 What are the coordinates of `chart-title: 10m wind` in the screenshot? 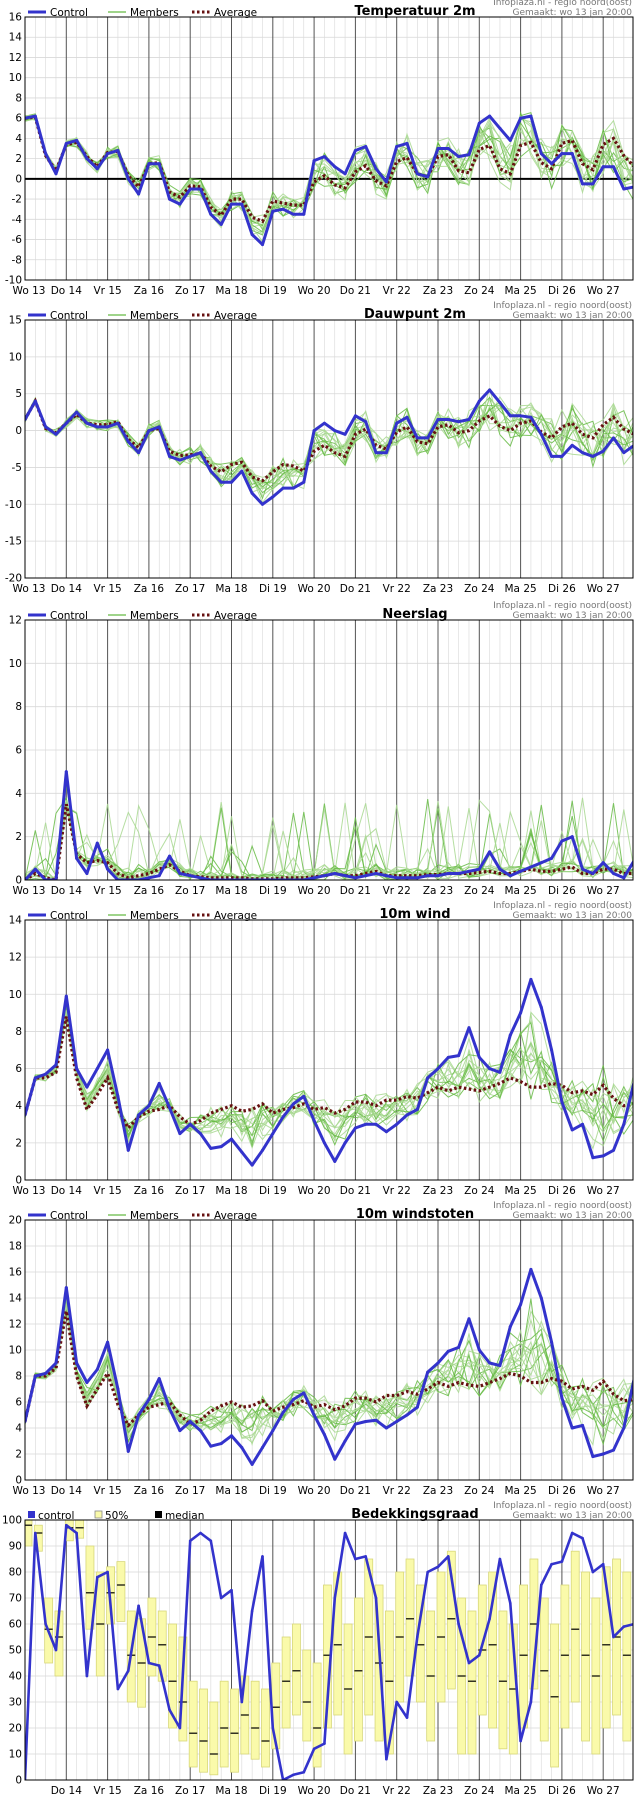 It's located at (414, 914).